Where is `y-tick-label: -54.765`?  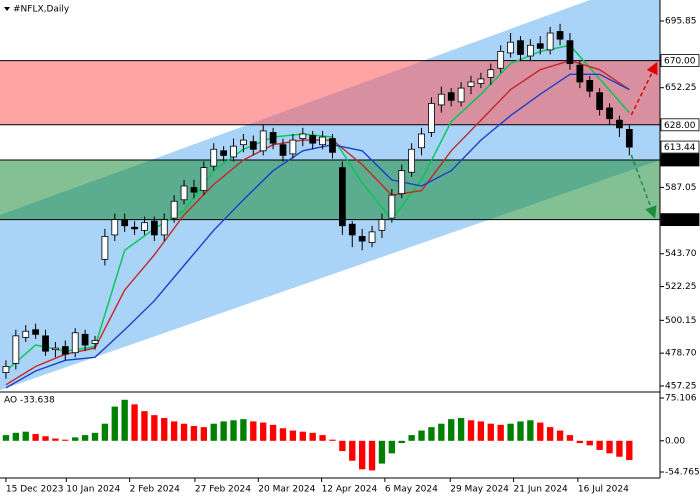 y-tick-label: -54.765 is located at coordinates (682, 472).